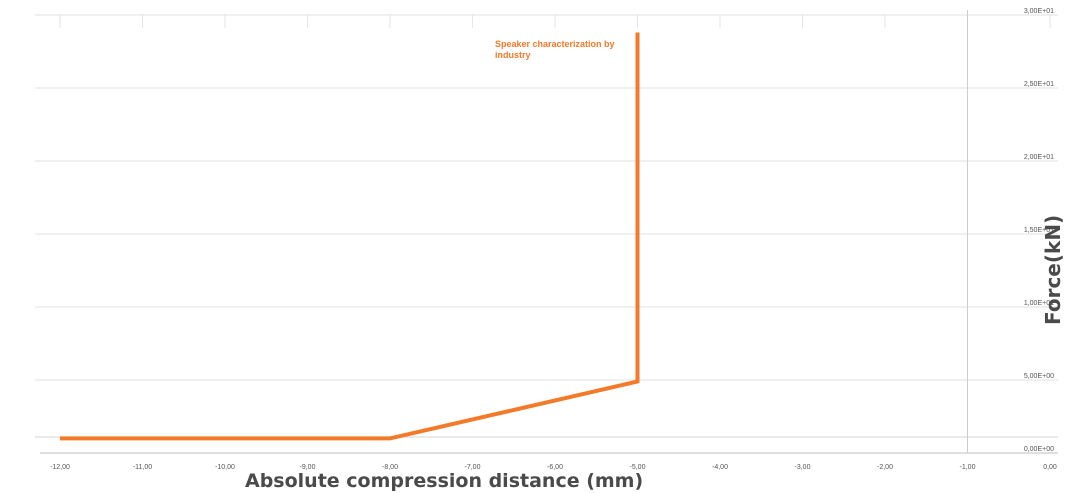  Describe the element at coordinates (1050, 467) in the screenshot. I see `x-tick-label: 0,00` at that location.